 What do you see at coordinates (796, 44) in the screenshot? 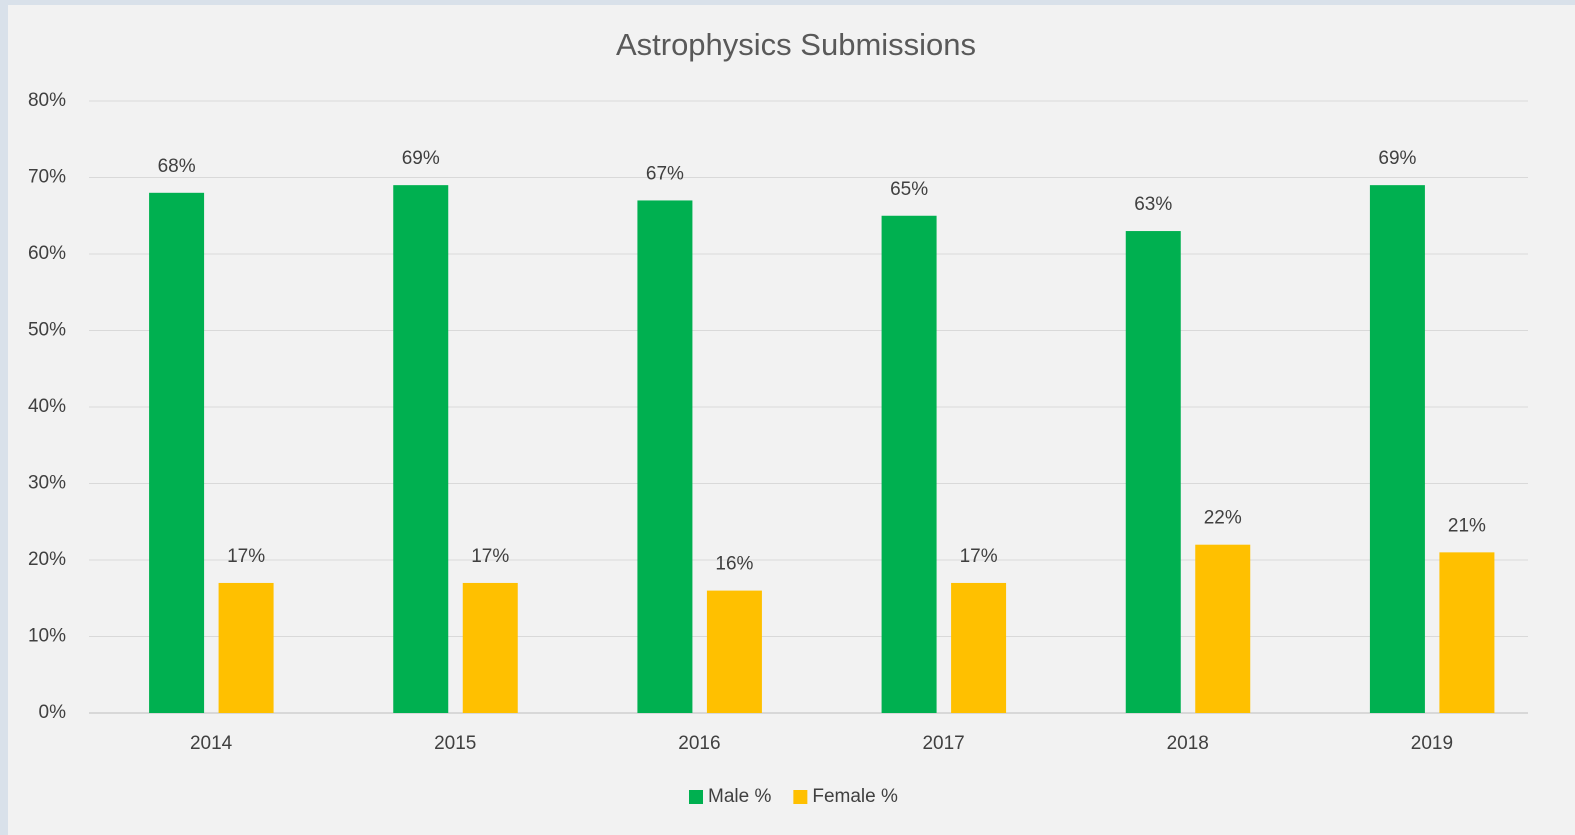
I see `chart-title: Astrophysics Submissions` at bounding box center [796, 44].